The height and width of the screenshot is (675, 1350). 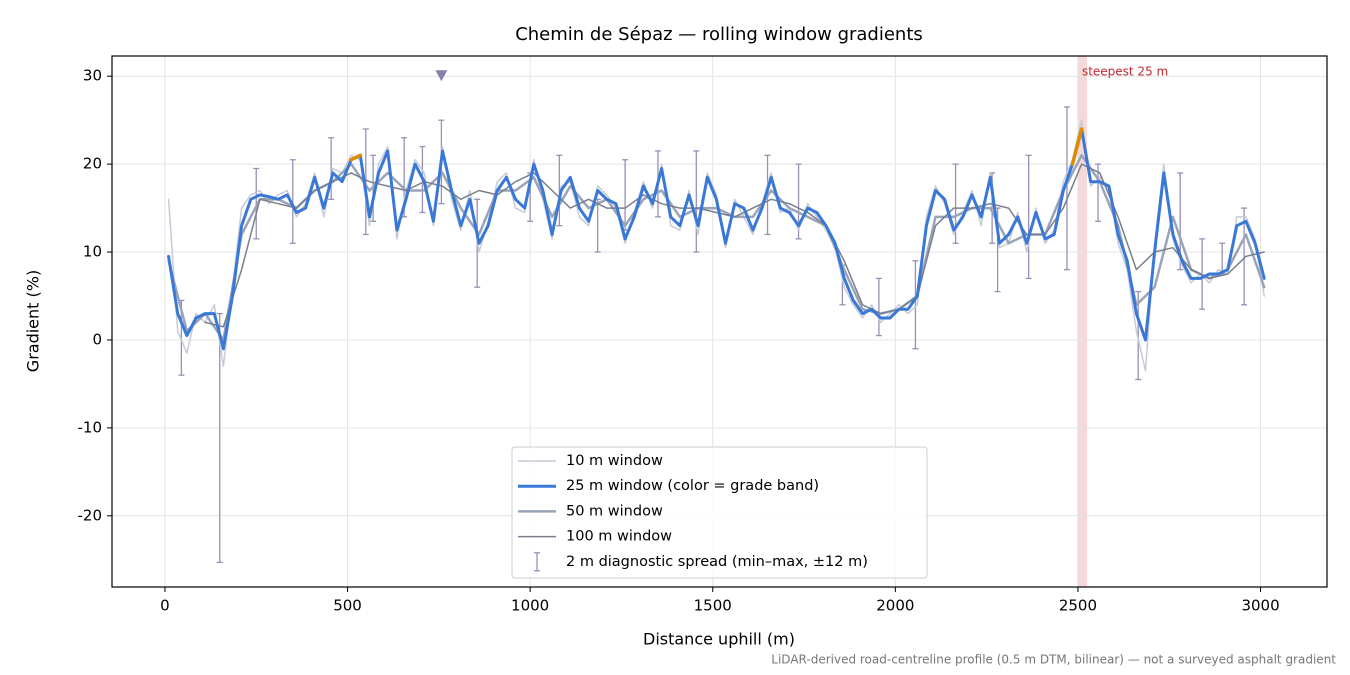 What do you see at coordinates (614, 461) in the screenshot?
I see `legend-label: 10 m window` at bounding box center [614, 461].